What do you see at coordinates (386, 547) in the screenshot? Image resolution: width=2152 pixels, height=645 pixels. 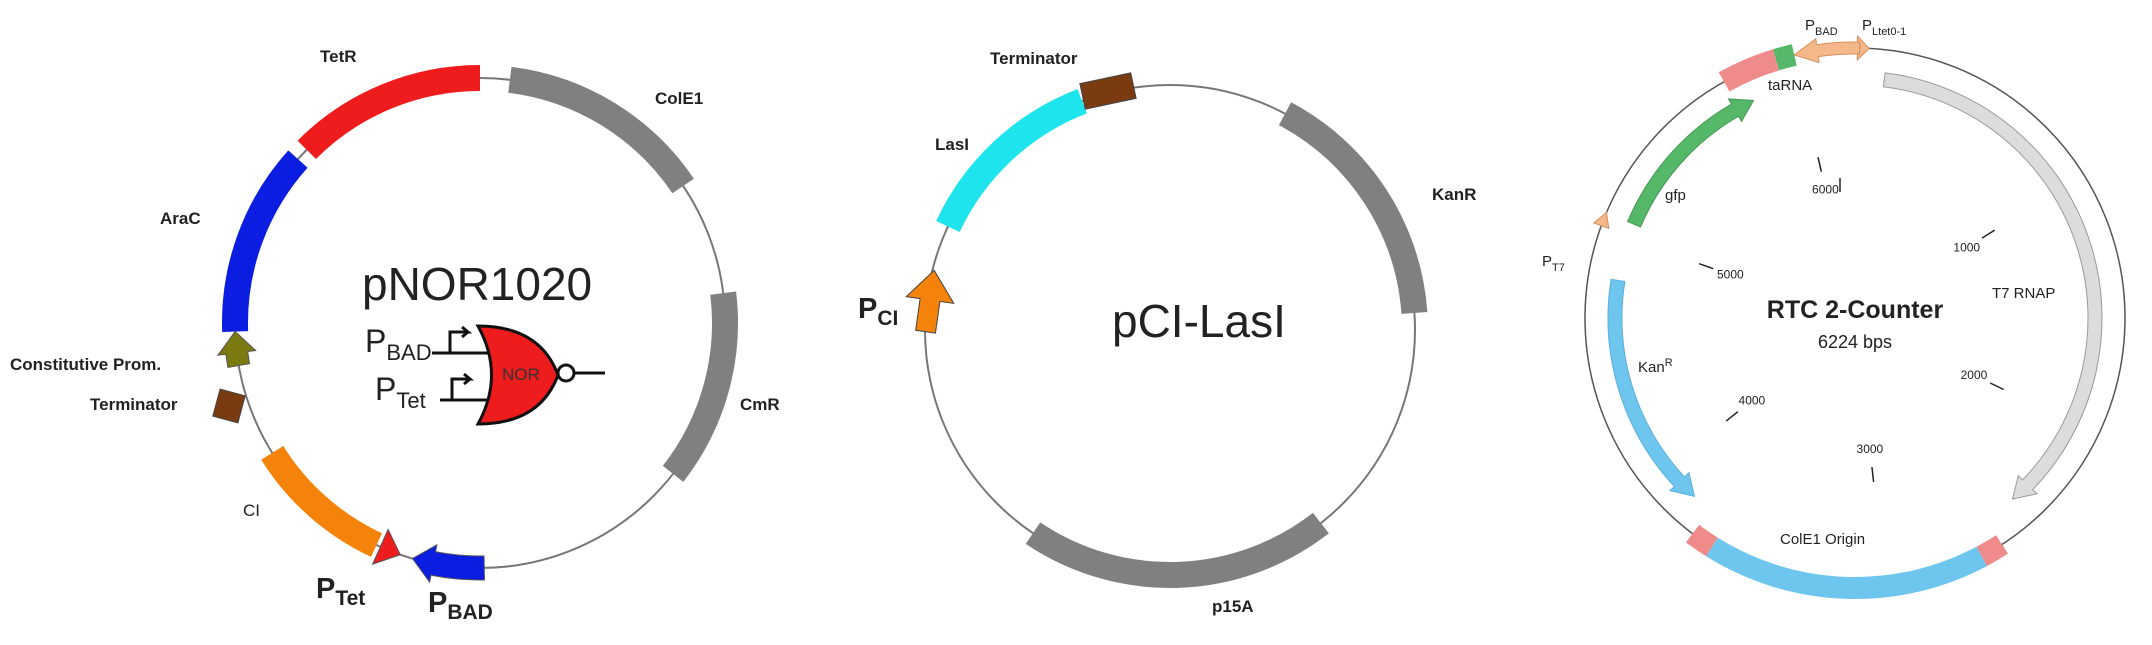 I see `ptet-promoter-arrow` at bounding box center [386, 547].